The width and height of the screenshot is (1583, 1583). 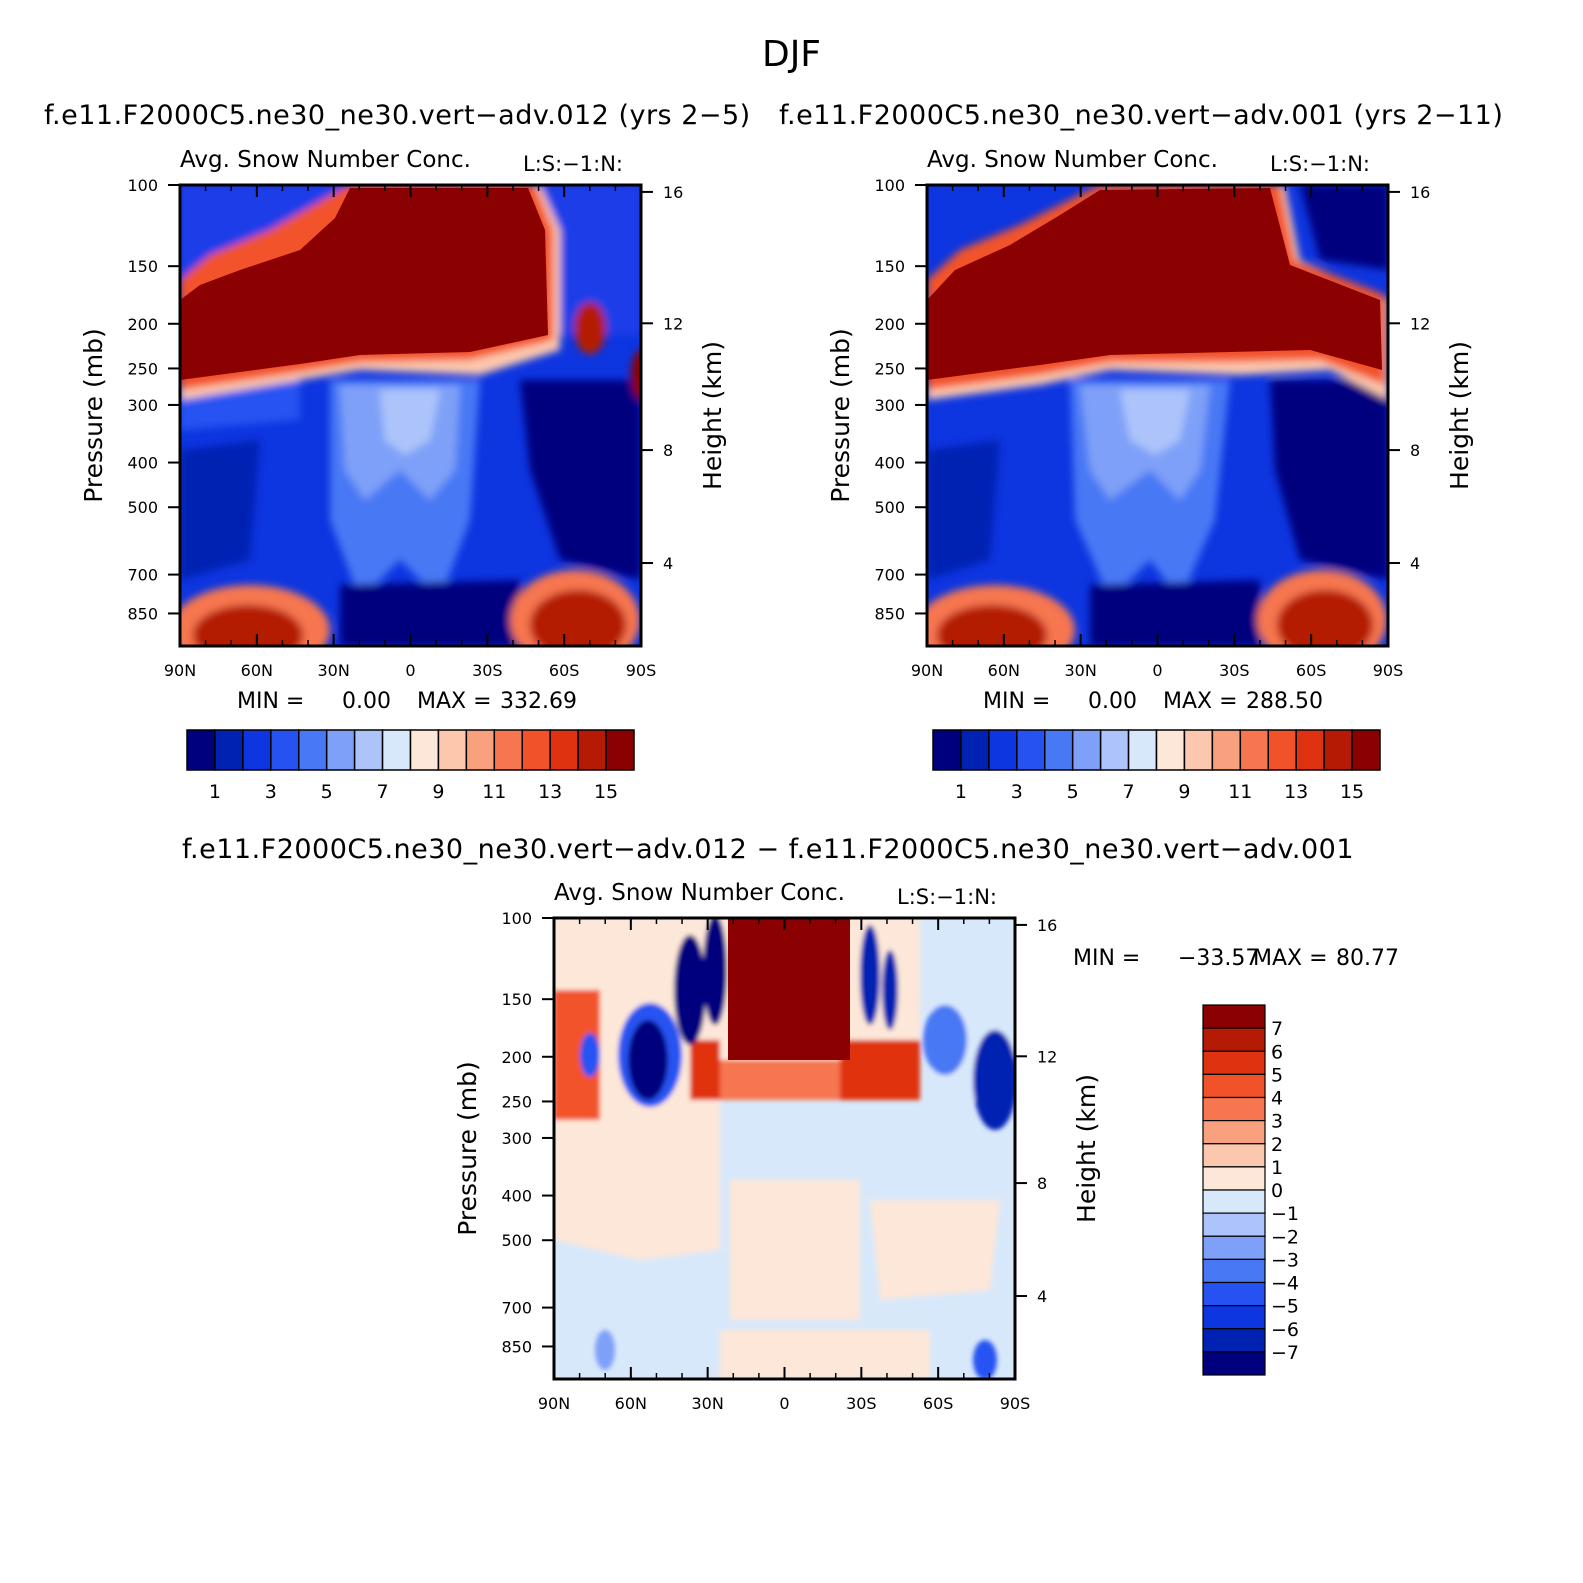 I want to click on x-tick-label: 30N, so click(x=1081, y=670).